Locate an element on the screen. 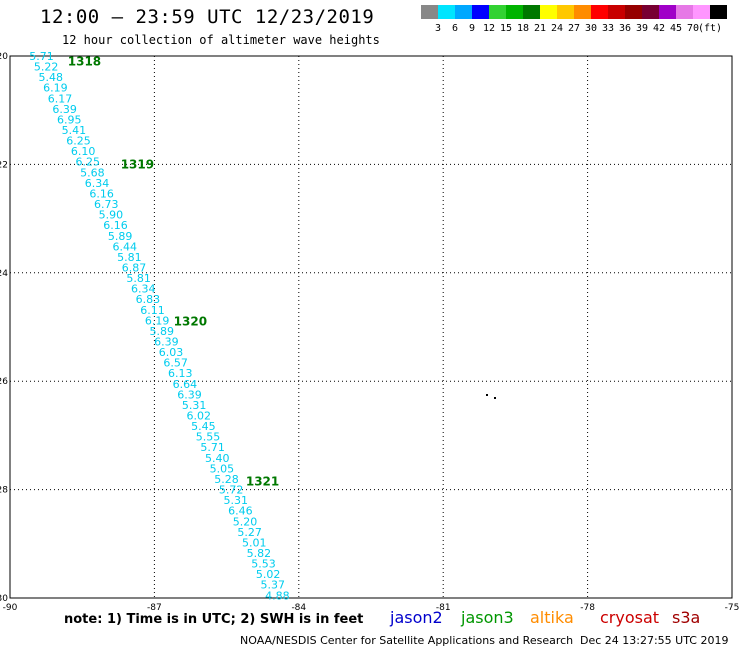 This screenshot has width=740, height=650. colorbar-label: 18 is located at coordinates (523, 28).